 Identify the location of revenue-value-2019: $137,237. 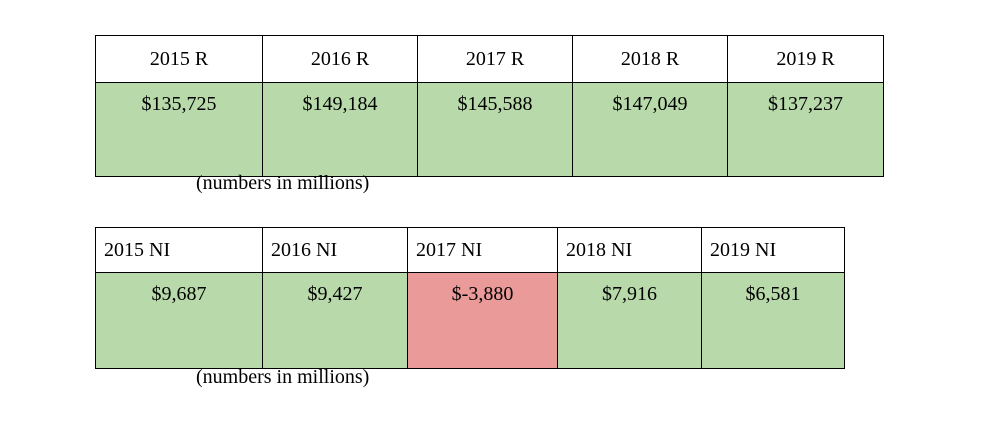
(805, 129).